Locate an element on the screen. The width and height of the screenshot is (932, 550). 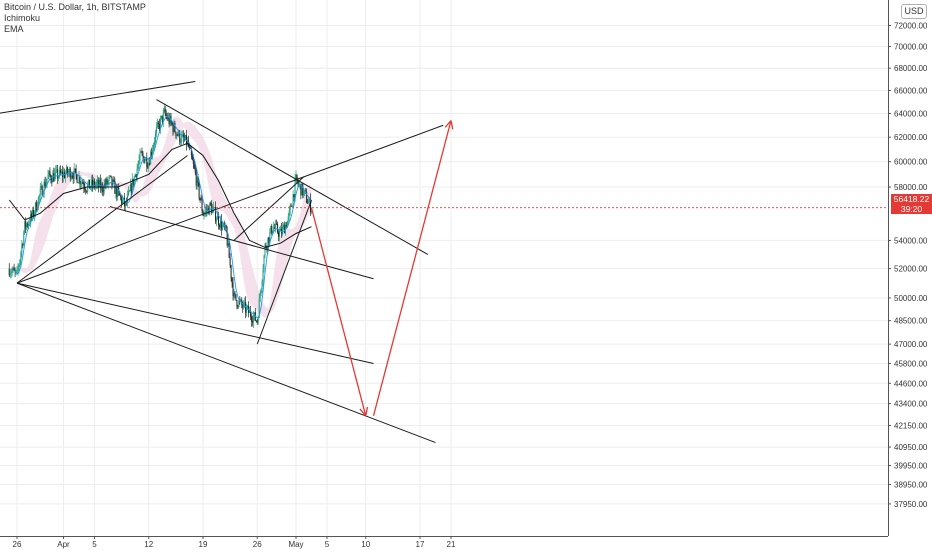
currency-button: USD is located at coordinates (914, 11).